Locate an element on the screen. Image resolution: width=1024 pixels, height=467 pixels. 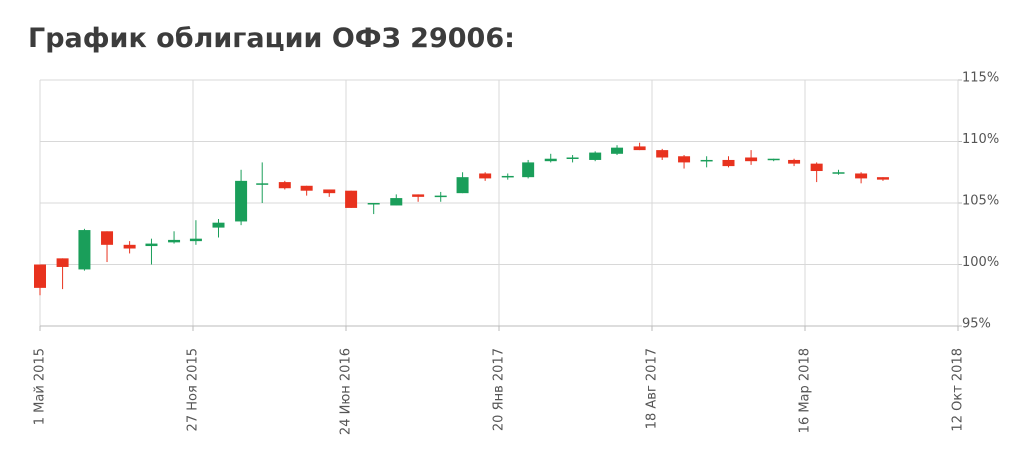
x-tick-label: 20 Янв 2017 is located at coordinates (499, 389).